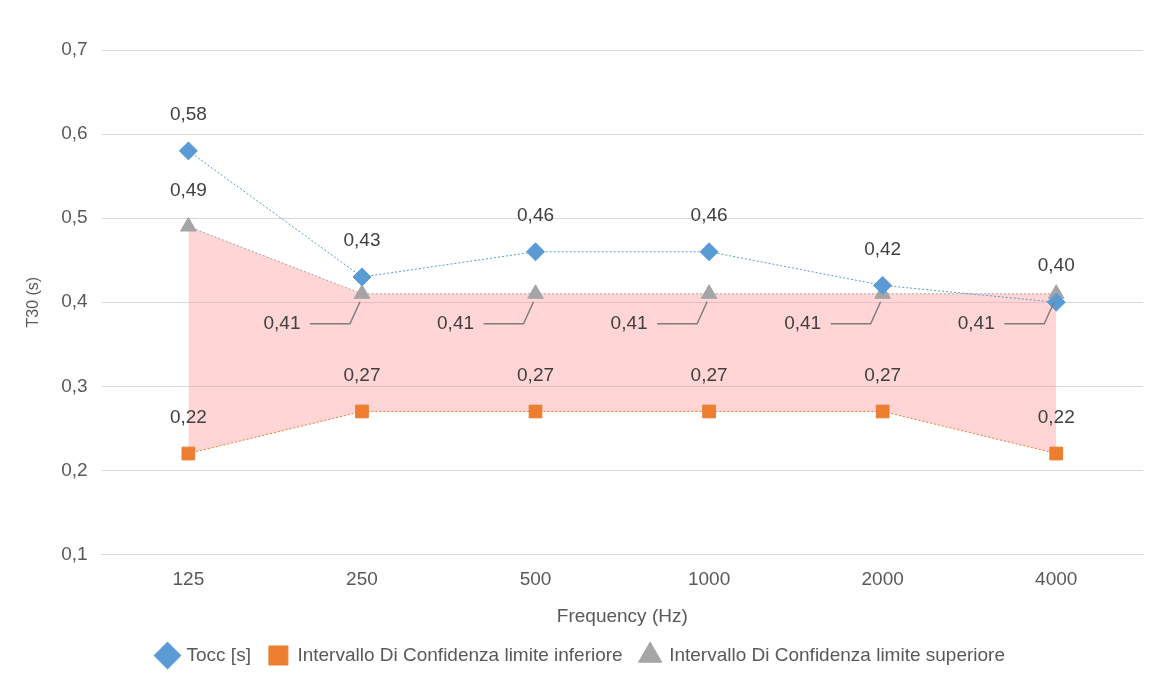 The image size is (1173, 680). I want to click on x-tick-label: 125, so click(188, 579).